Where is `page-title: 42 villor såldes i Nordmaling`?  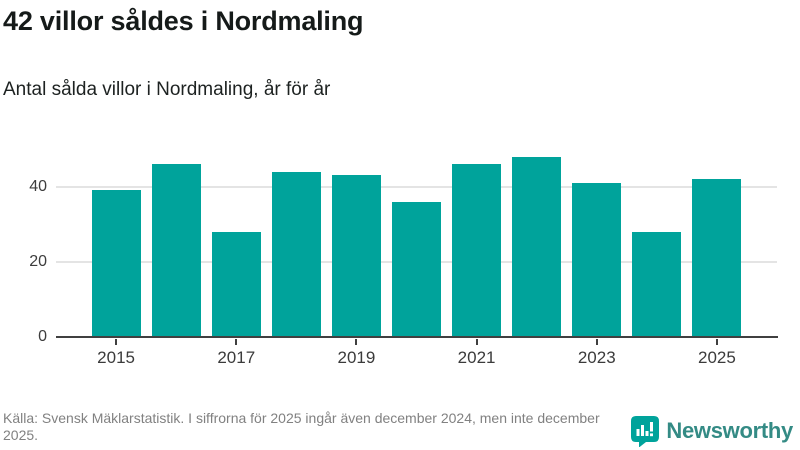
page-title: 42 villor såldes i Nordmaling is located at coordinates (183, 21).